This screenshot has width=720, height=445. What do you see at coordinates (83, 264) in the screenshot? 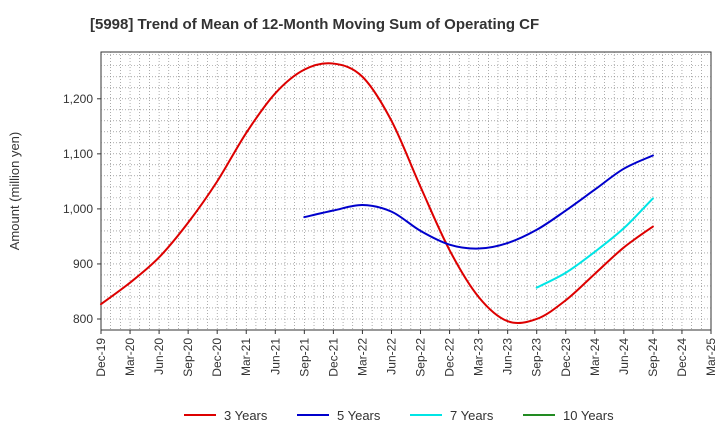
I see `y-tick-label: 900` at bounding box center [83, 264].